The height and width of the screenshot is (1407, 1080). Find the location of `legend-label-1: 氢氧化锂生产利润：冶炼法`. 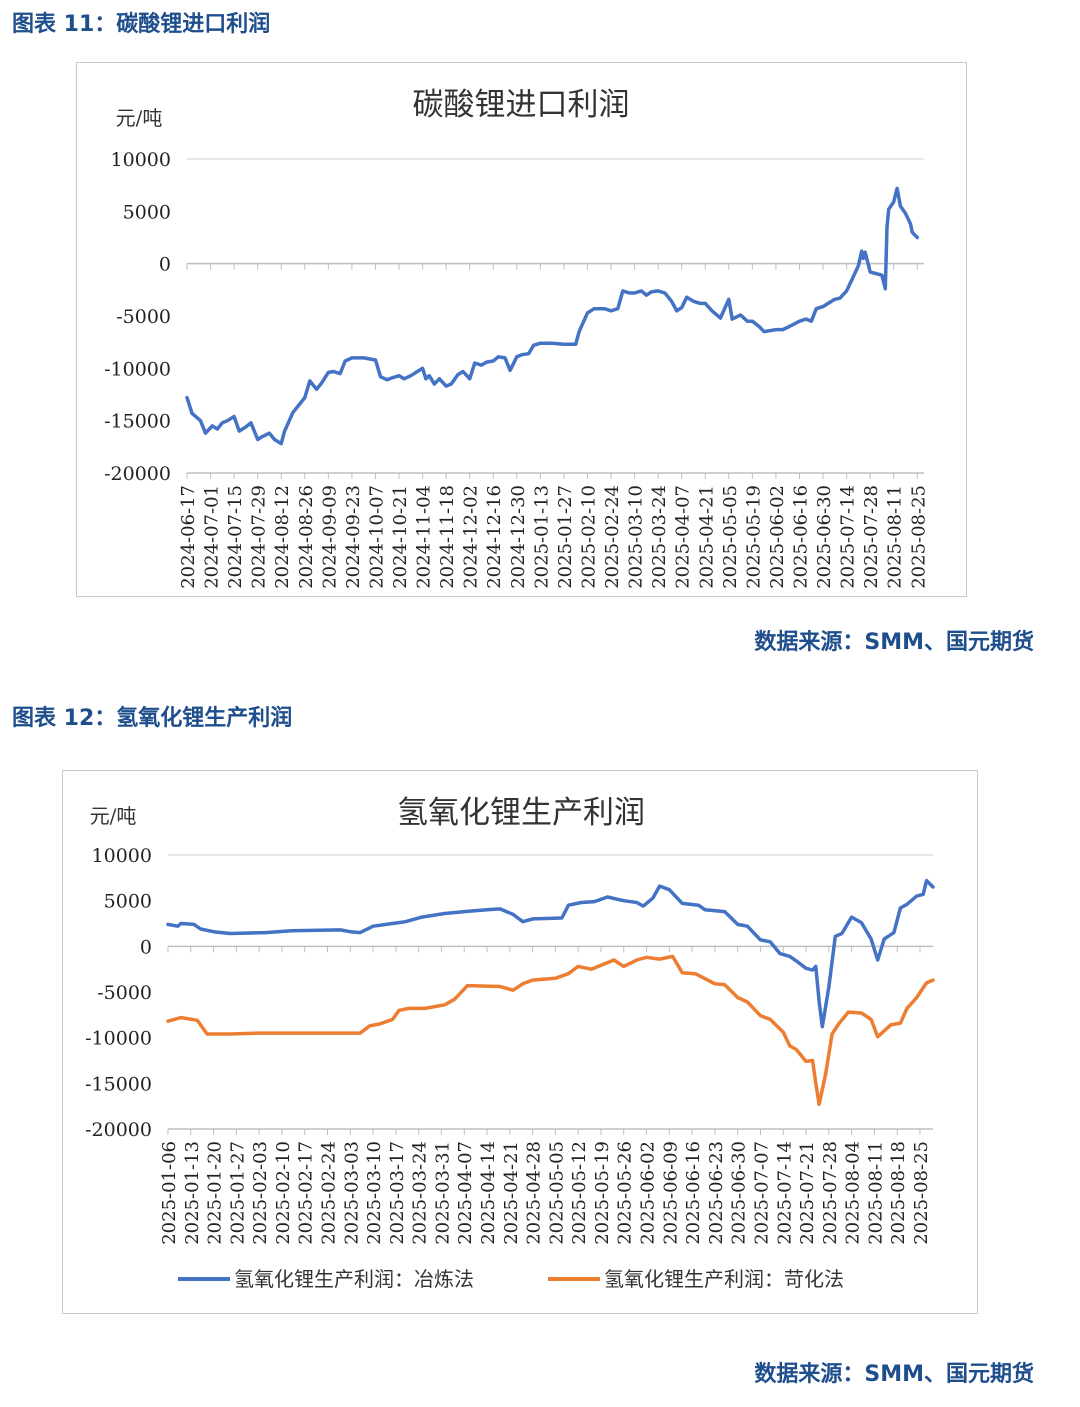

legend-label-1: 氢氧化锂生产利润：冶炼法 is located at coordinates (354, 1279).